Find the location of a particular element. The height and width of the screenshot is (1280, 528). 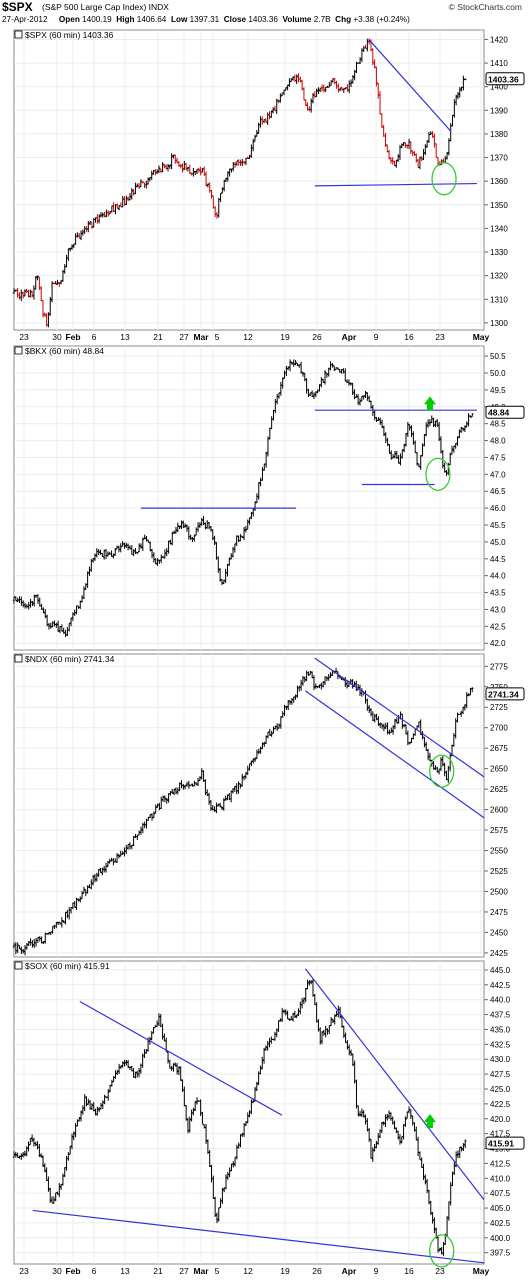

y-tick-label: 1320 is located at coordinates (499, 276).